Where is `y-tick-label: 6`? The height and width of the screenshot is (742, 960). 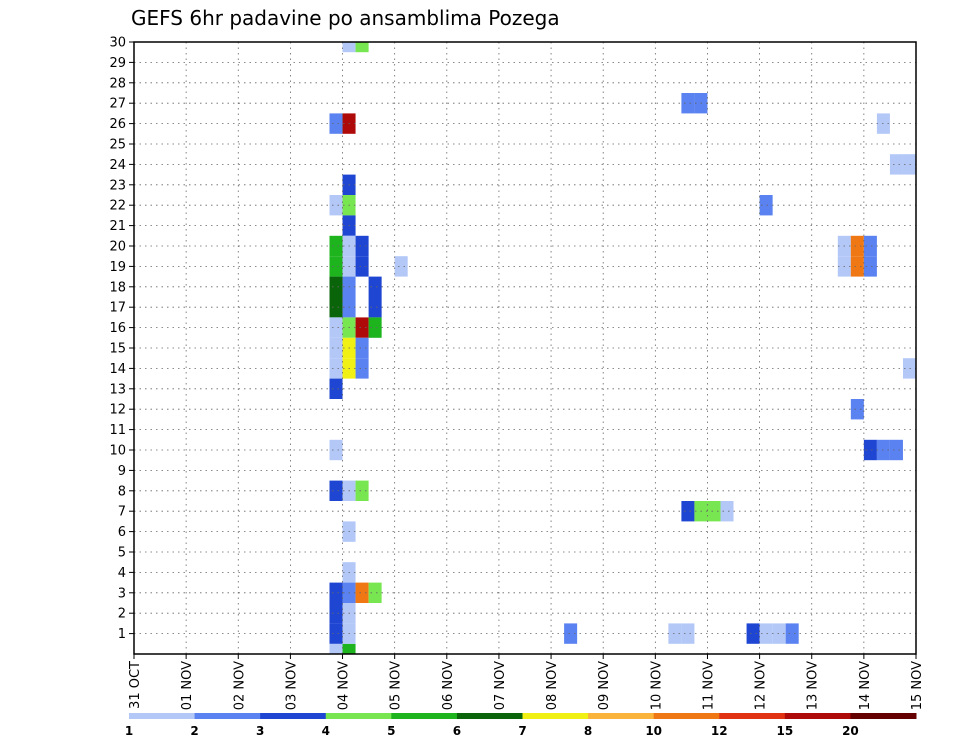
y-tick-label: 6 is located at coordinates (122, 532).